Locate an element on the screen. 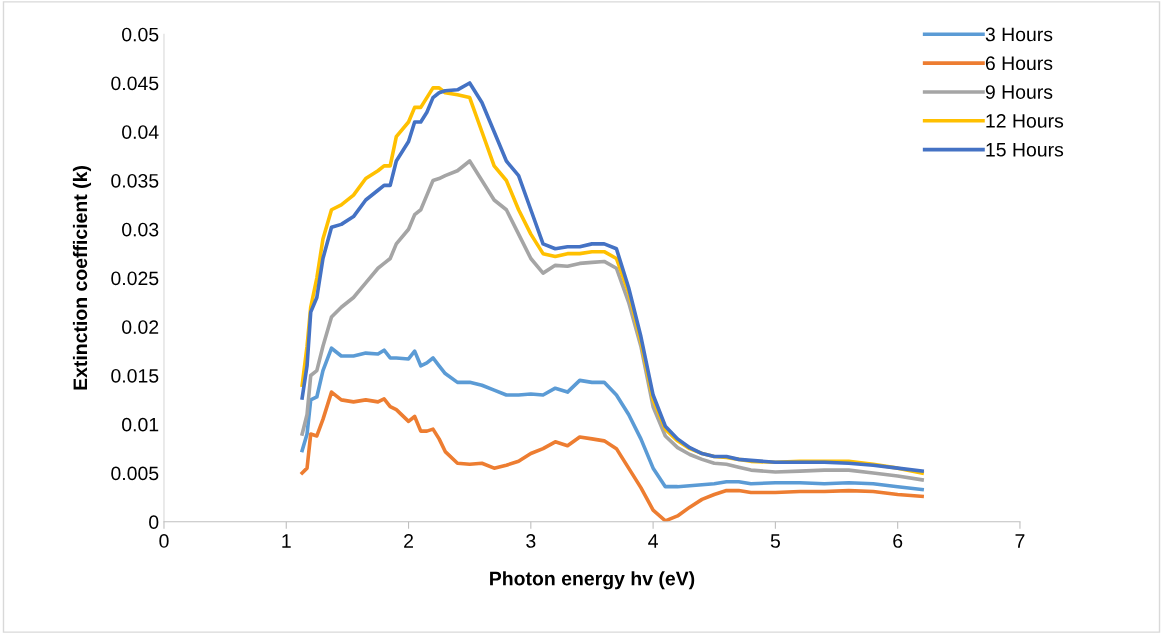  y-tick-label: 0.005 is located at coordinates (135, 473).